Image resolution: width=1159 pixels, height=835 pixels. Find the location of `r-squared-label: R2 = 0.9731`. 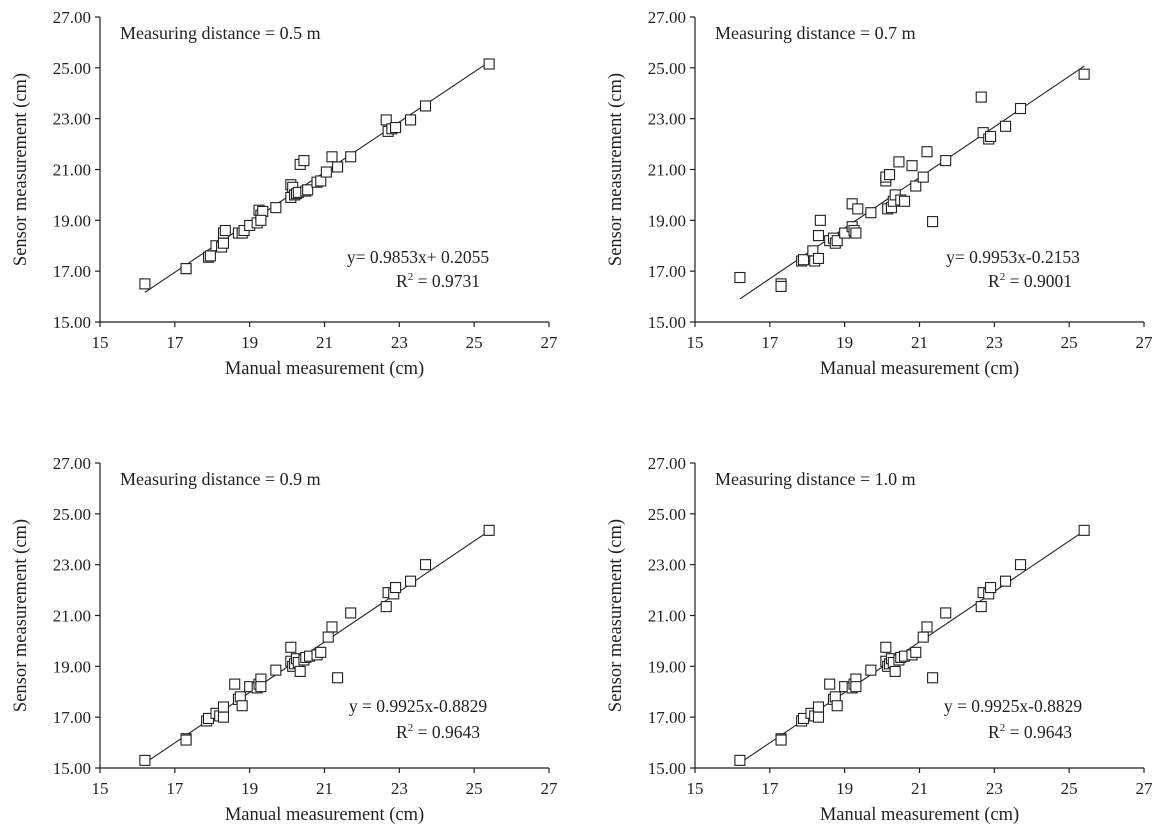

r-squared-label: R2 = 0.9731 is located at coordinates (438, 281).